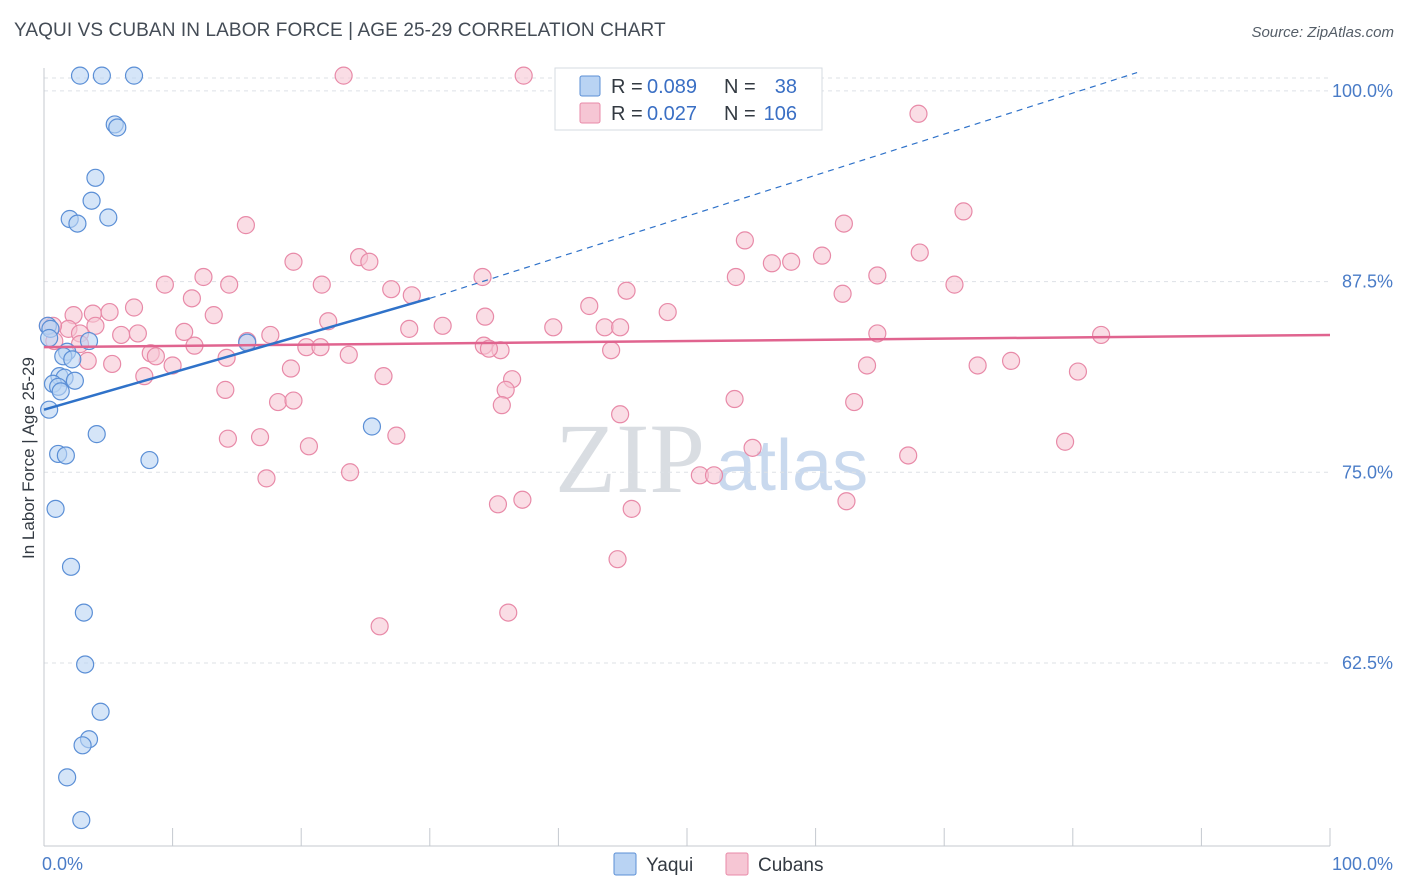 The width and height of the screenshot is (1406, 892). Describe the element at coordinates (627, 114) in the screenshot. I see `legend-r-label-cubans: R =` at that location.